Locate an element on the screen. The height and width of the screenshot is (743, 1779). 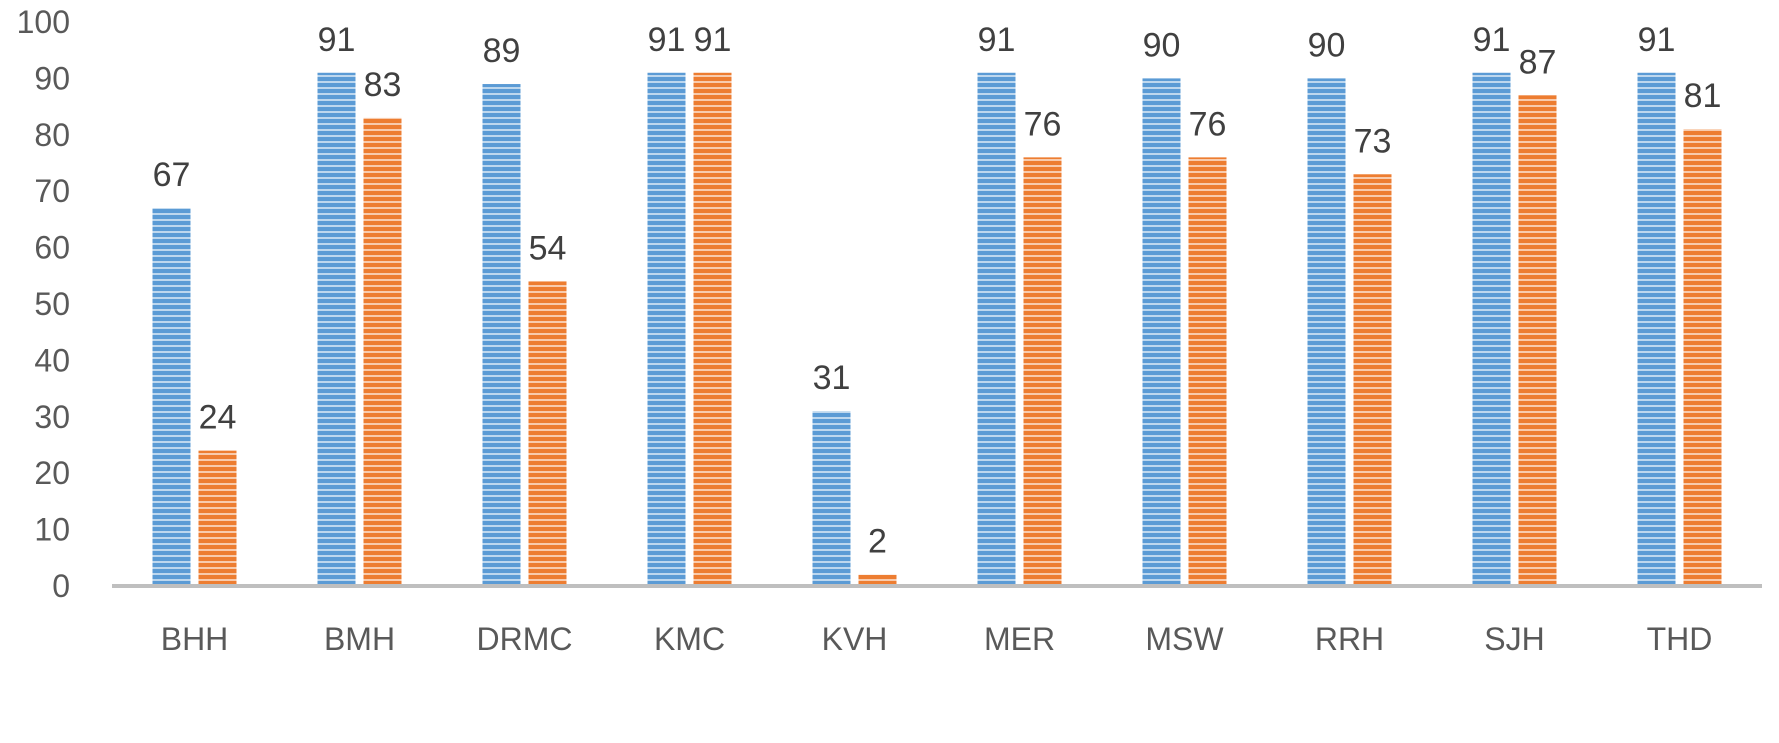
x-category-label: MER is located at coordinates (1019, 639).